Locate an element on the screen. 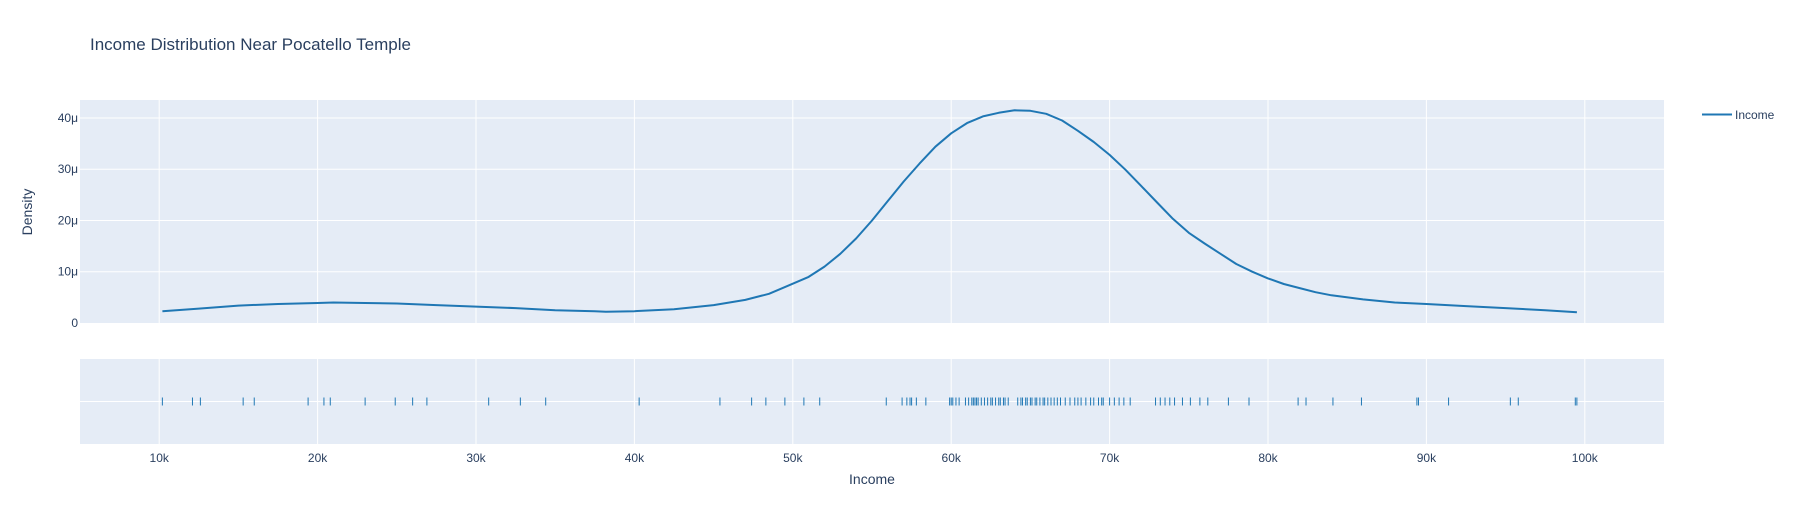 This screenshot has height=525, width=1798. x-tick-label: 90k is located at coordinates (1427, 458).